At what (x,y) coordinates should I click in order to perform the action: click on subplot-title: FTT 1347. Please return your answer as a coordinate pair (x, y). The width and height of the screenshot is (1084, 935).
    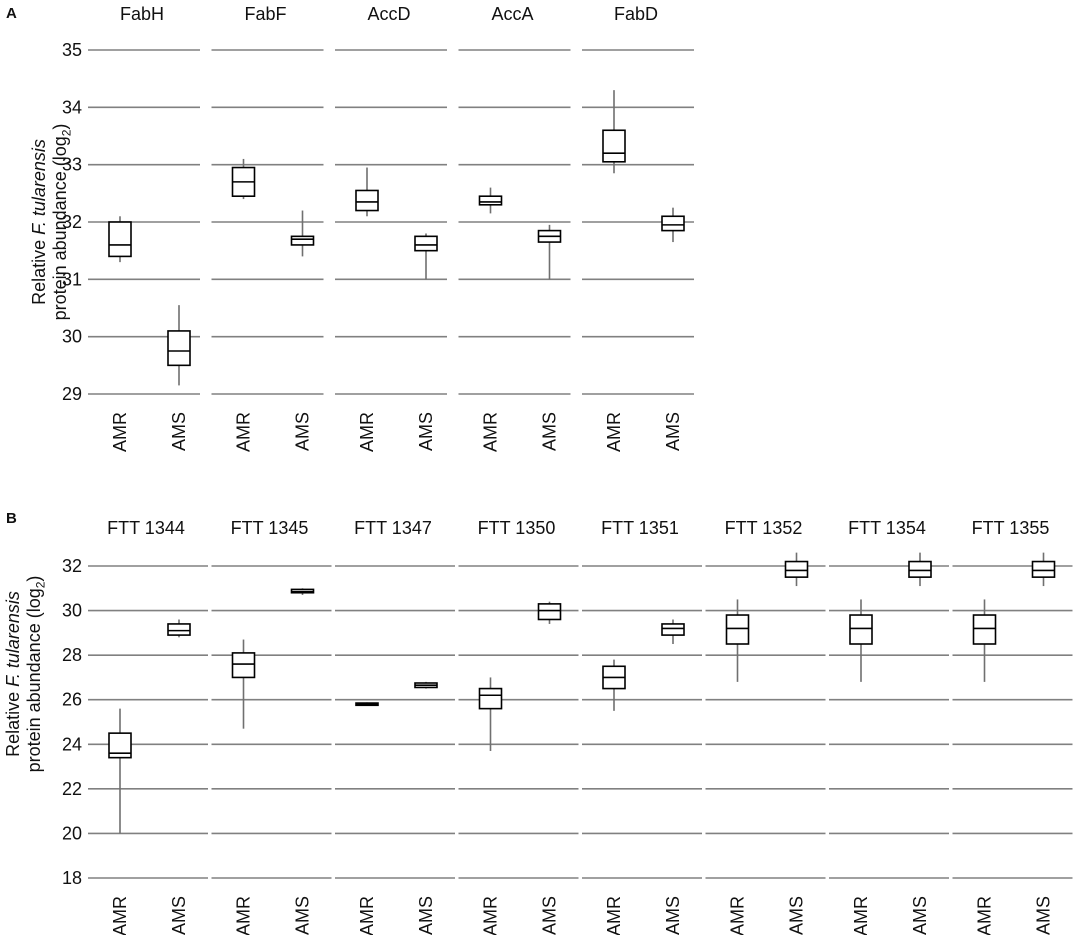
    Looking at the image, I should click on (393, 528).